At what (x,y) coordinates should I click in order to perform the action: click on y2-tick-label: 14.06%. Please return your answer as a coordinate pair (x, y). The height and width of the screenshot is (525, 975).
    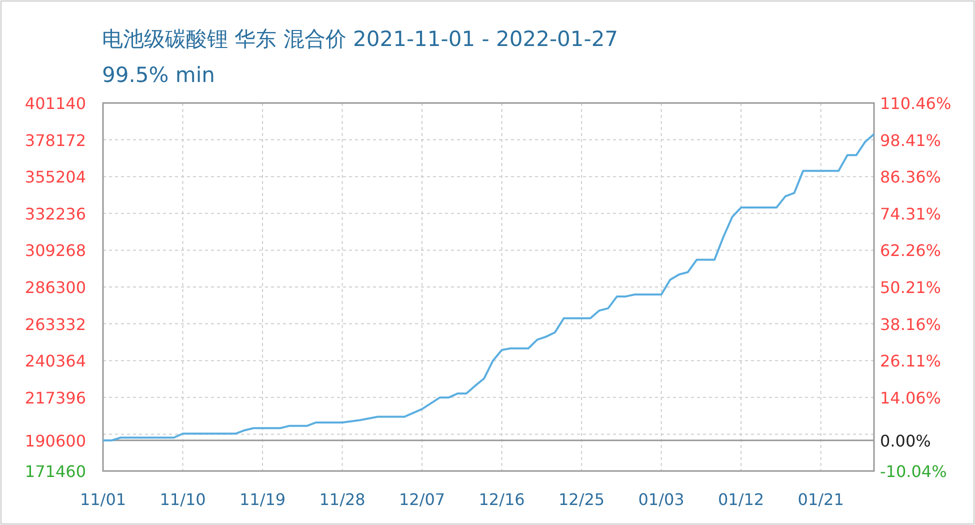
    Looking at the image, I should click on (911, 398).